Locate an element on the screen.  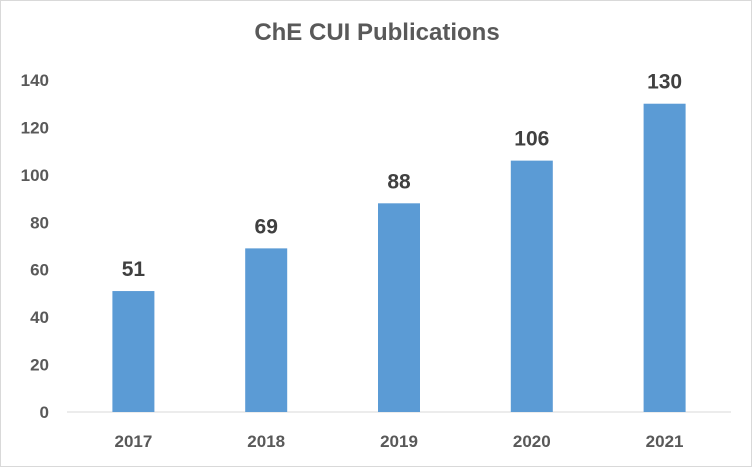
y-tick-label: 140 is located at coordinates (35, 80).